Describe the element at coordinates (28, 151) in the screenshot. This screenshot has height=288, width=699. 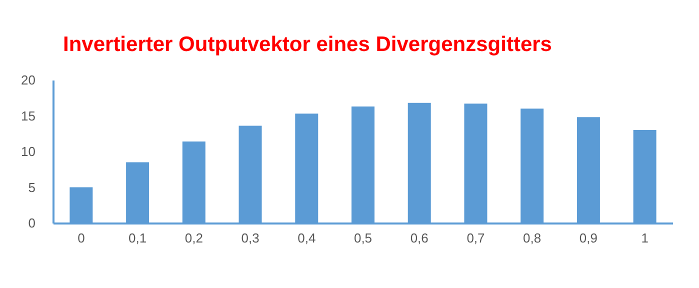
I see `y-tick-label: 10` at that location.